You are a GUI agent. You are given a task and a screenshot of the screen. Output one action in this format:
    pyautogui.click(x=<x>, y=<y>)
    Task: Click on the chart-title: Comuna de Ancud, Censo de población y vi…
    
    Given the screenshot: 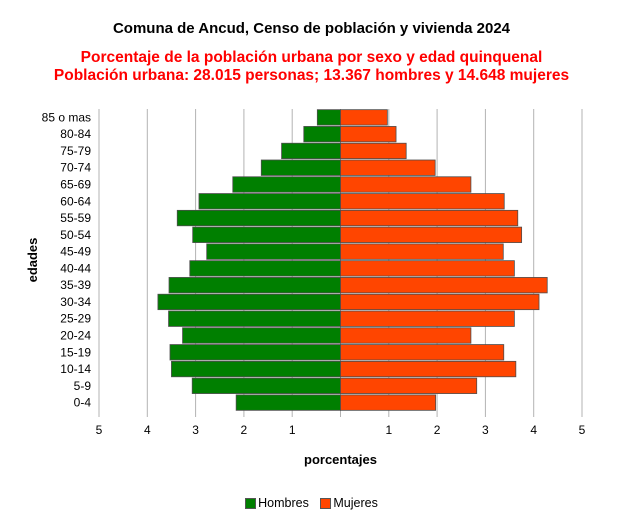 What is the action you would take?
    pyautogui.click(x=311, y=28)
    